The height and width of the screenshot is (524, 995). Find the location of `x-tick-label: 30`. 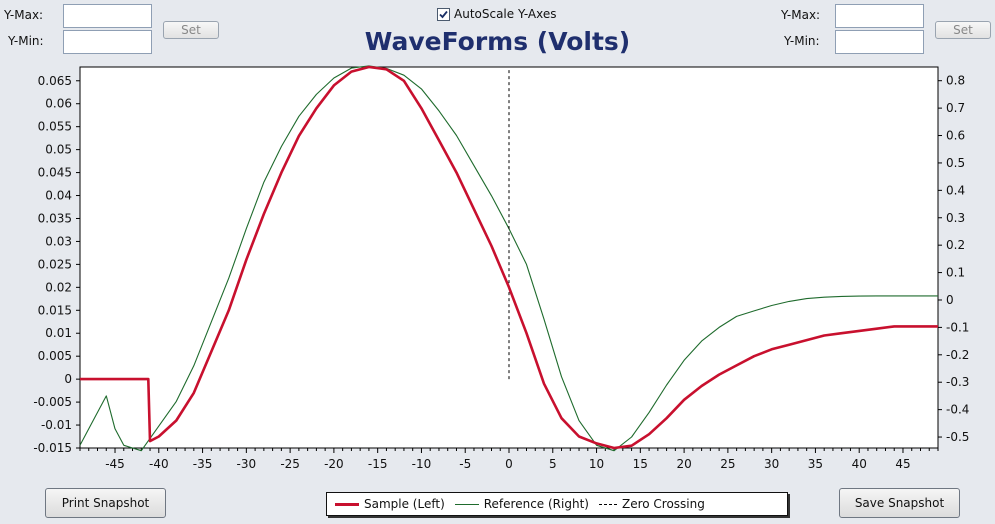

x-tick-label: 30 is located at coordinates (771, 464).